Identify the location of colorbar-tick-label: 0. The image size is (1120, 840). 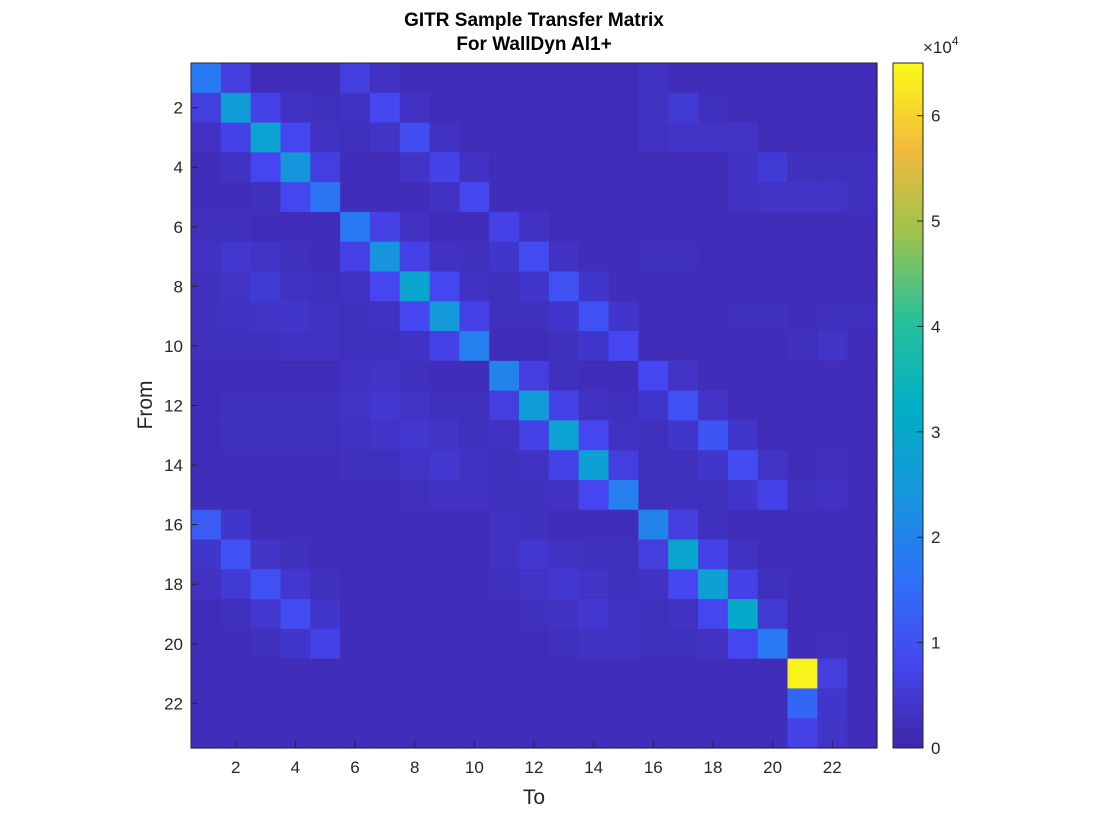
(935, 748).